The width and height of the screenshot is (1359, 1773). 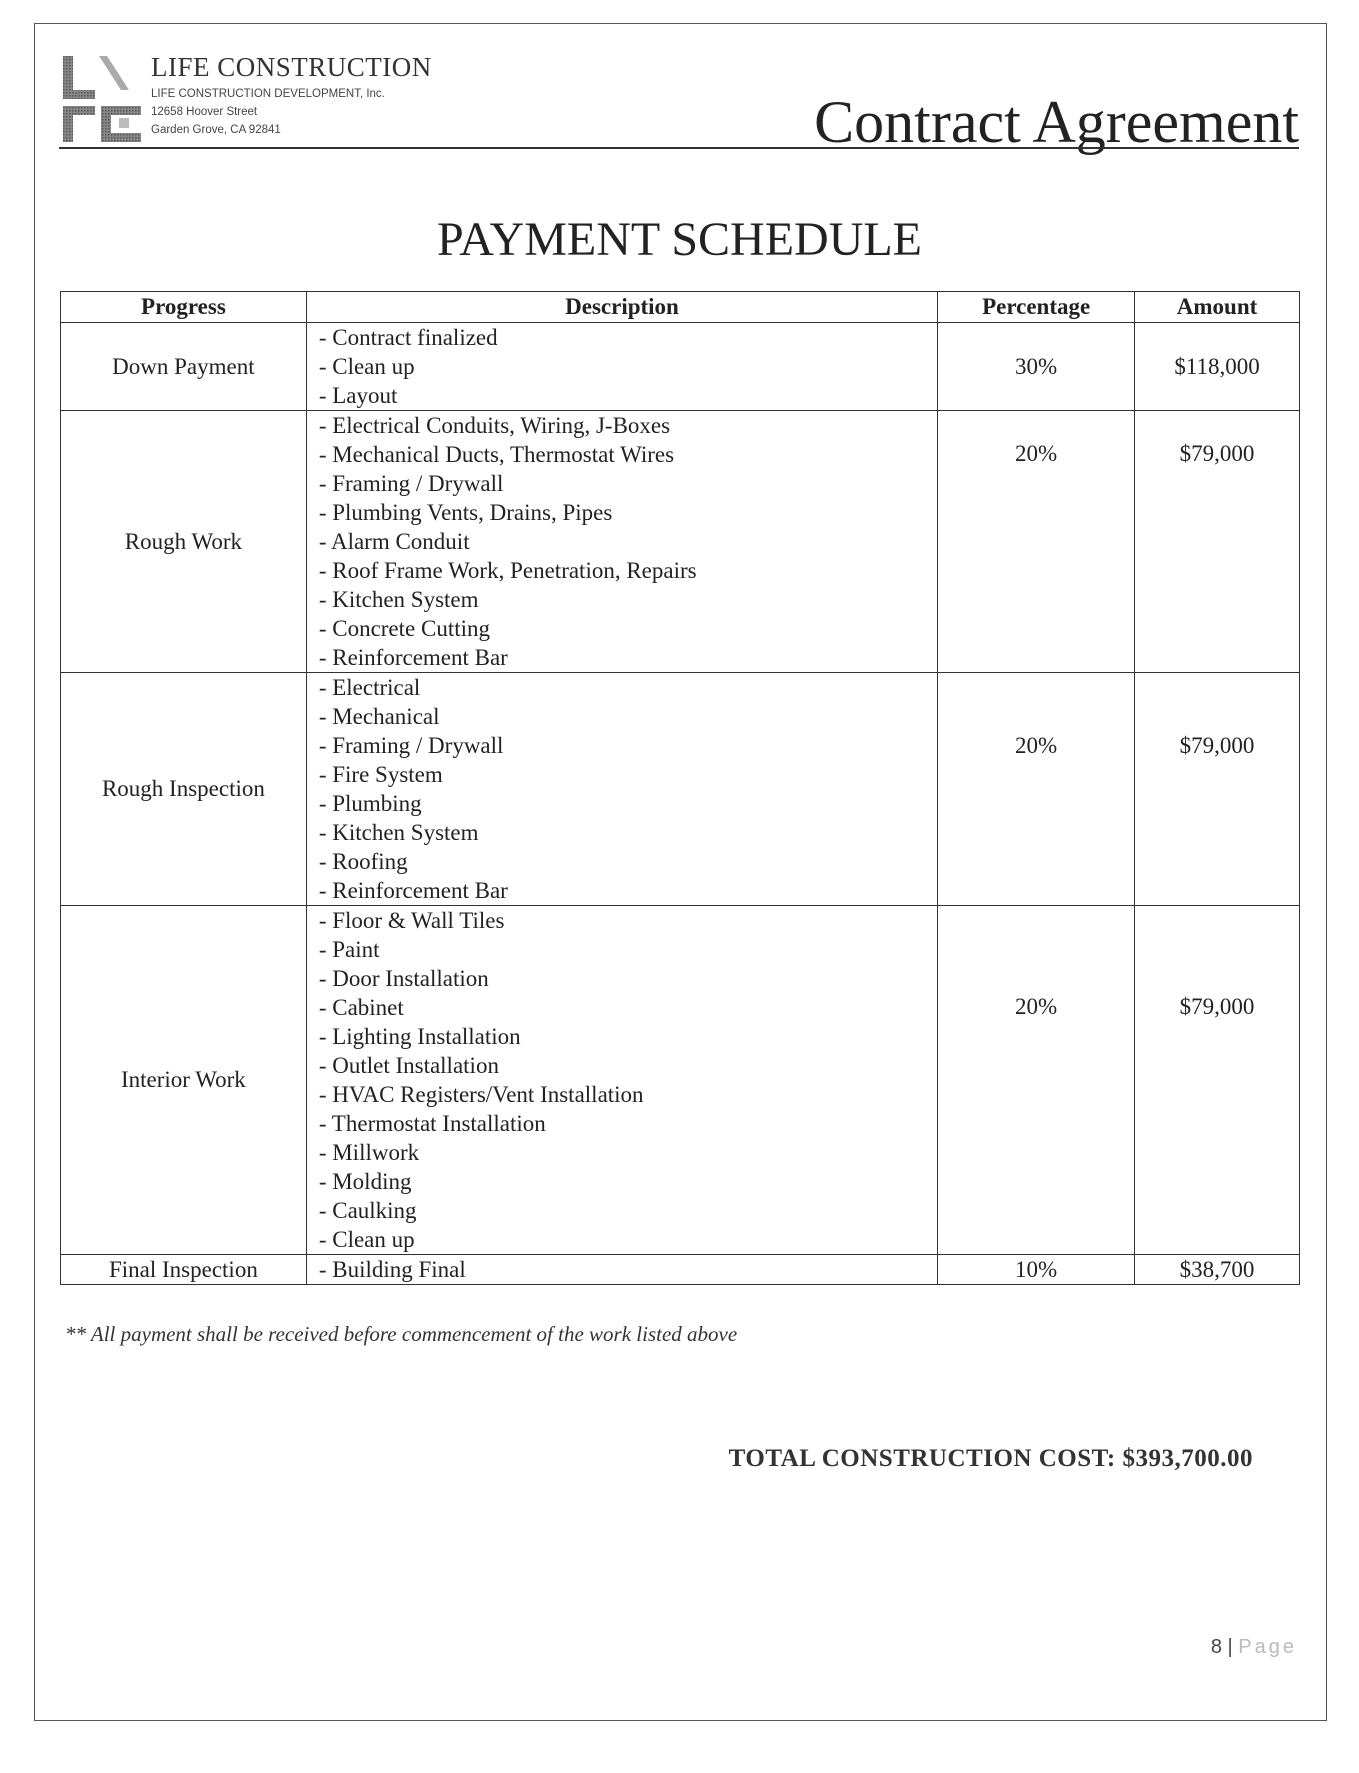 I want to click on description-item: - Concrete Cutting, so click(x=404, y=628).